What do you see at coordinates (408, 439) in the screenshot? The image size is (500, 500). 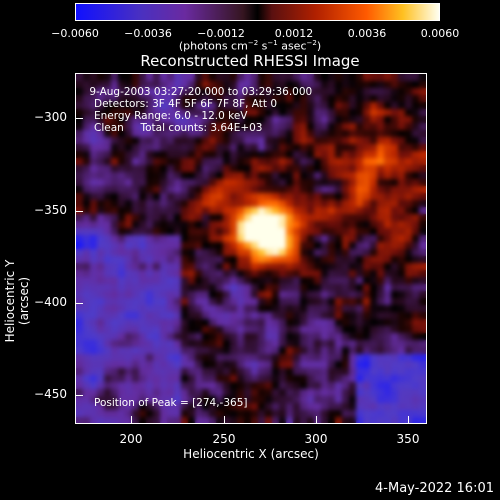 I see `x-tick-label: 350` at bounding box center [408, 439].